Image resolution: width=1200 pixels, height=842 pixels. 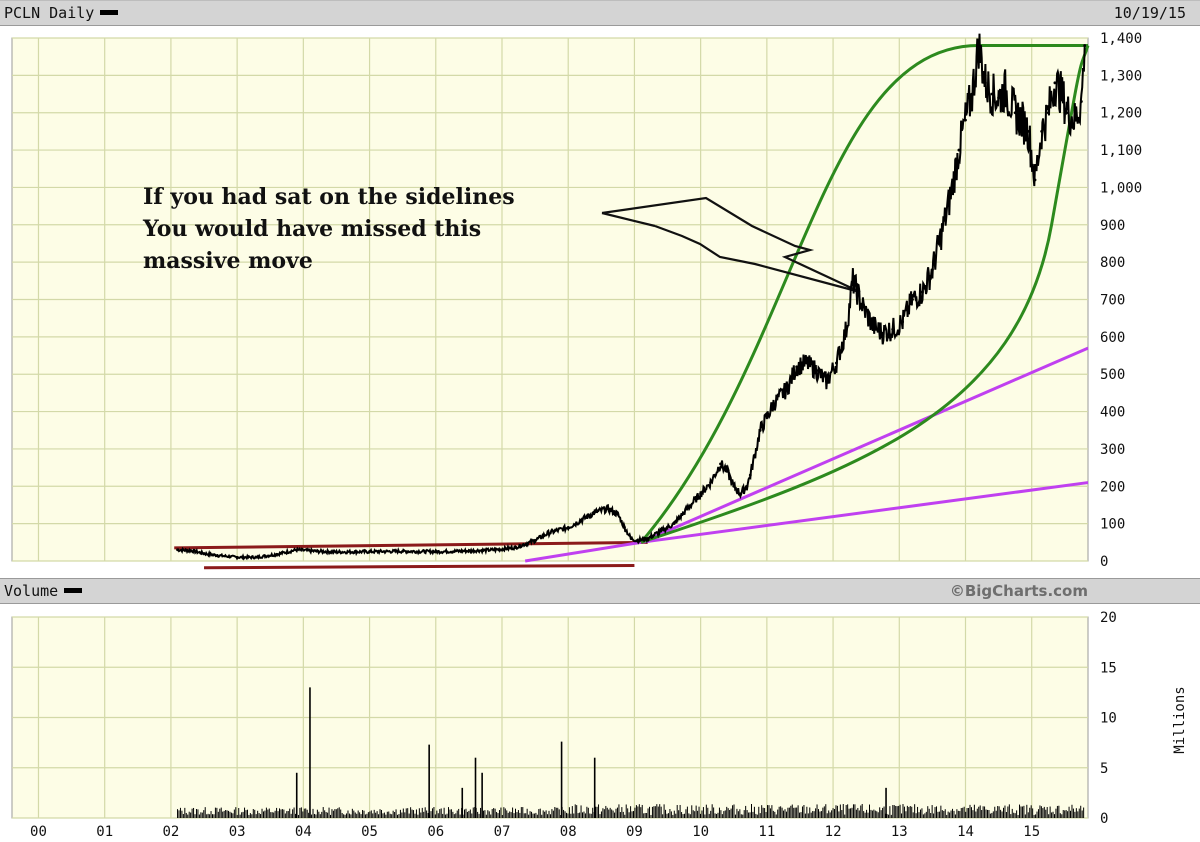 What do you see at coordinates (502, 832) in the screenshot?
I see `year-tick-label: 07` at bounding box center [502, 832].